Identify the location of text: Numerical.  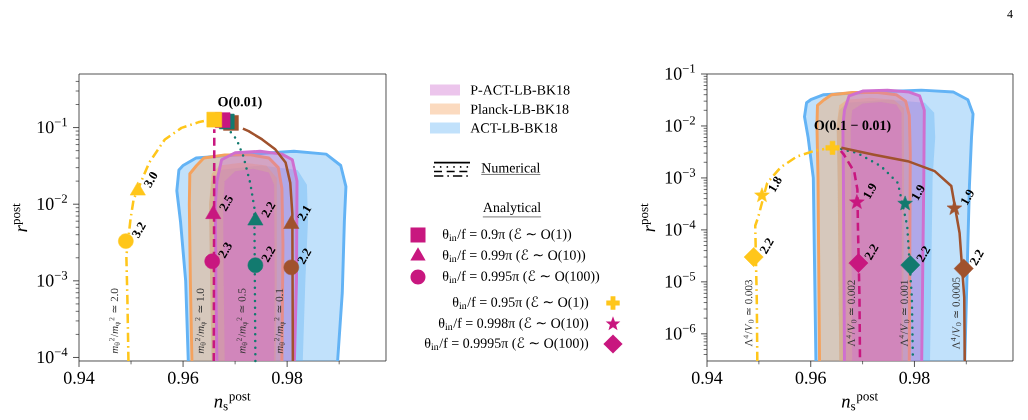
(511, 167).